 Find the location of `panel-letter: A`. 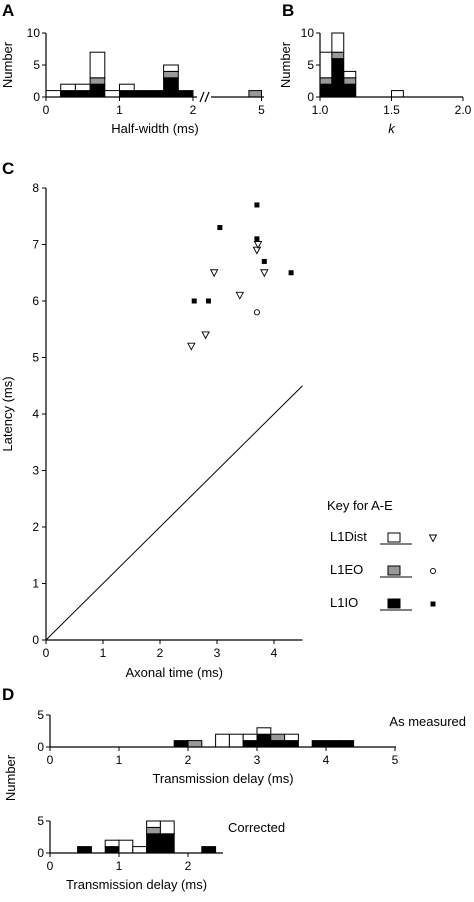

panel-letter: A is located at coordinates (8, 10).